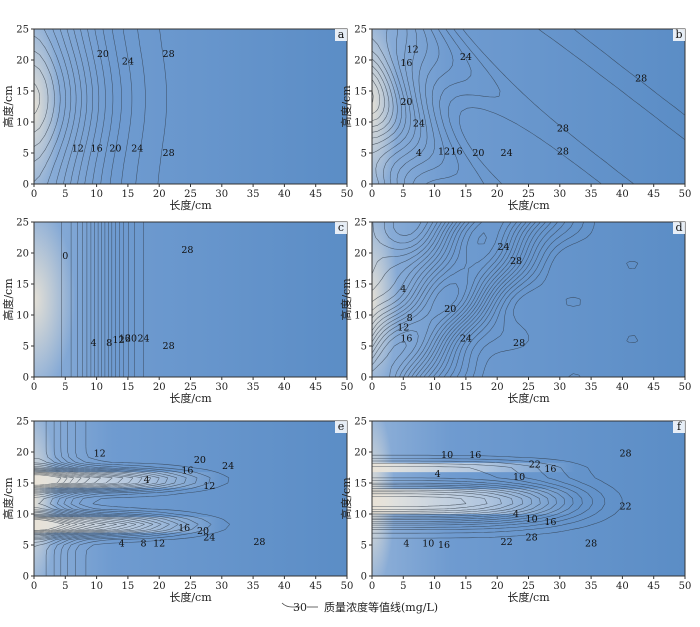 The image size is (700, 627). I want to click on panel-tag: c, so click(341, 227).